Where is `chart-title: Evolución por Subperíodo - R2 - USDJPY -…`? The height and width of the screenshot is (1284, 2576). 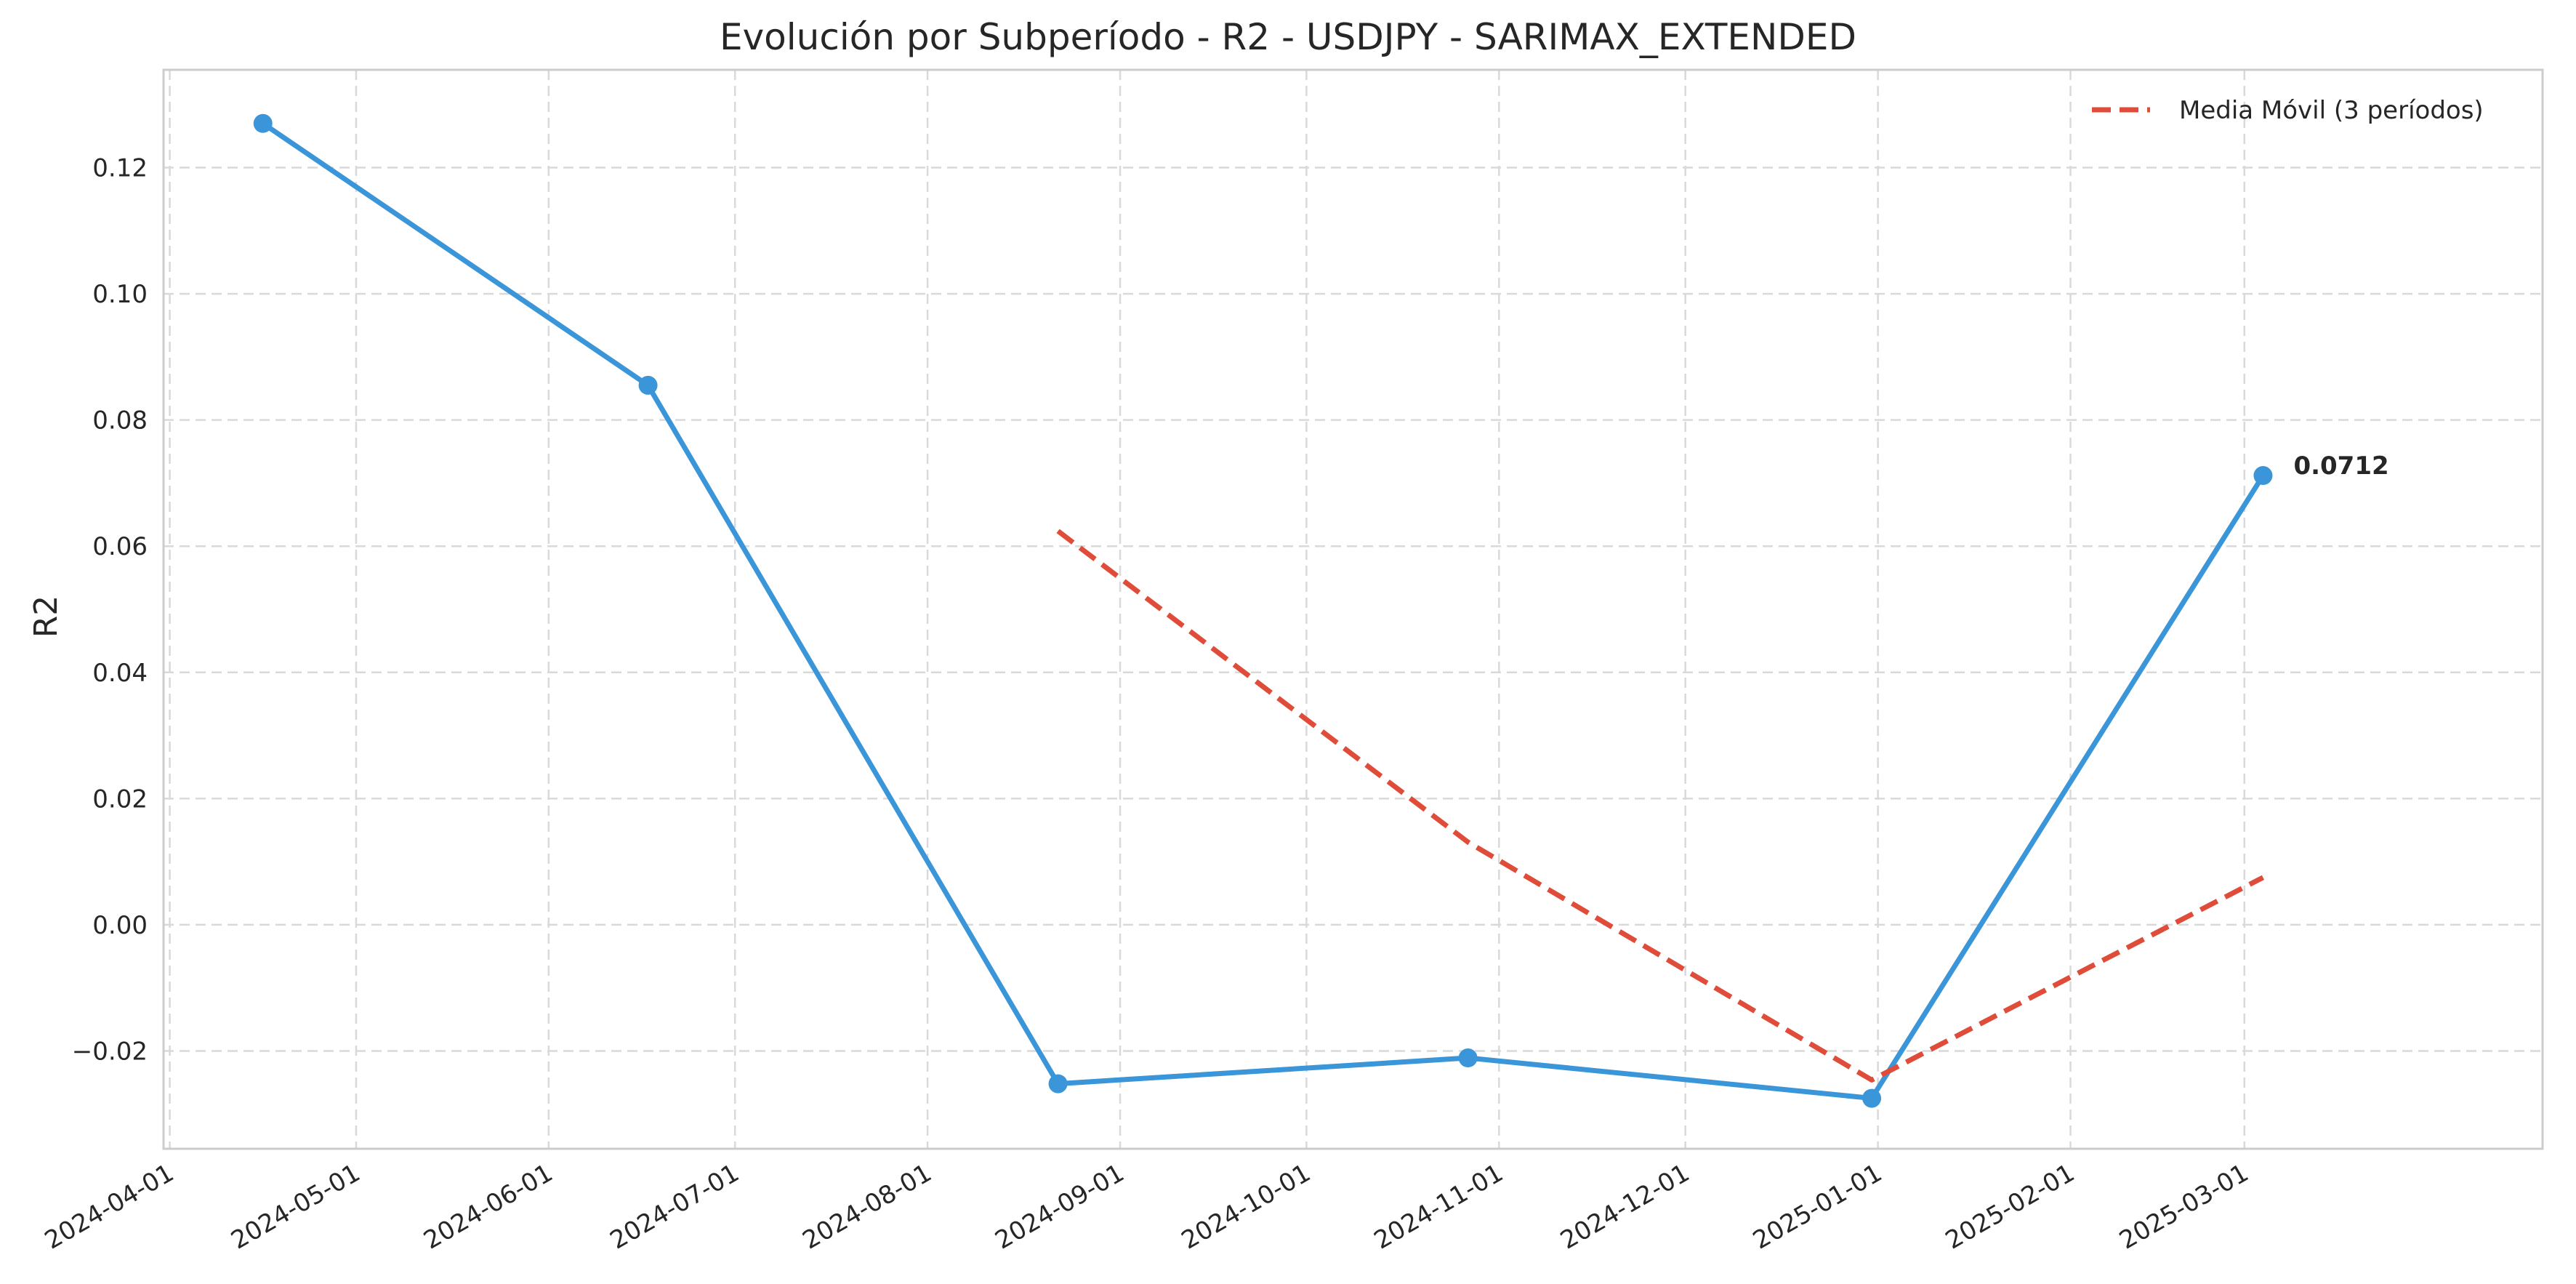 chart-title: Evolución por Subperíodo - R2 - USDJPY -… is located at coordinates (1288, 37).